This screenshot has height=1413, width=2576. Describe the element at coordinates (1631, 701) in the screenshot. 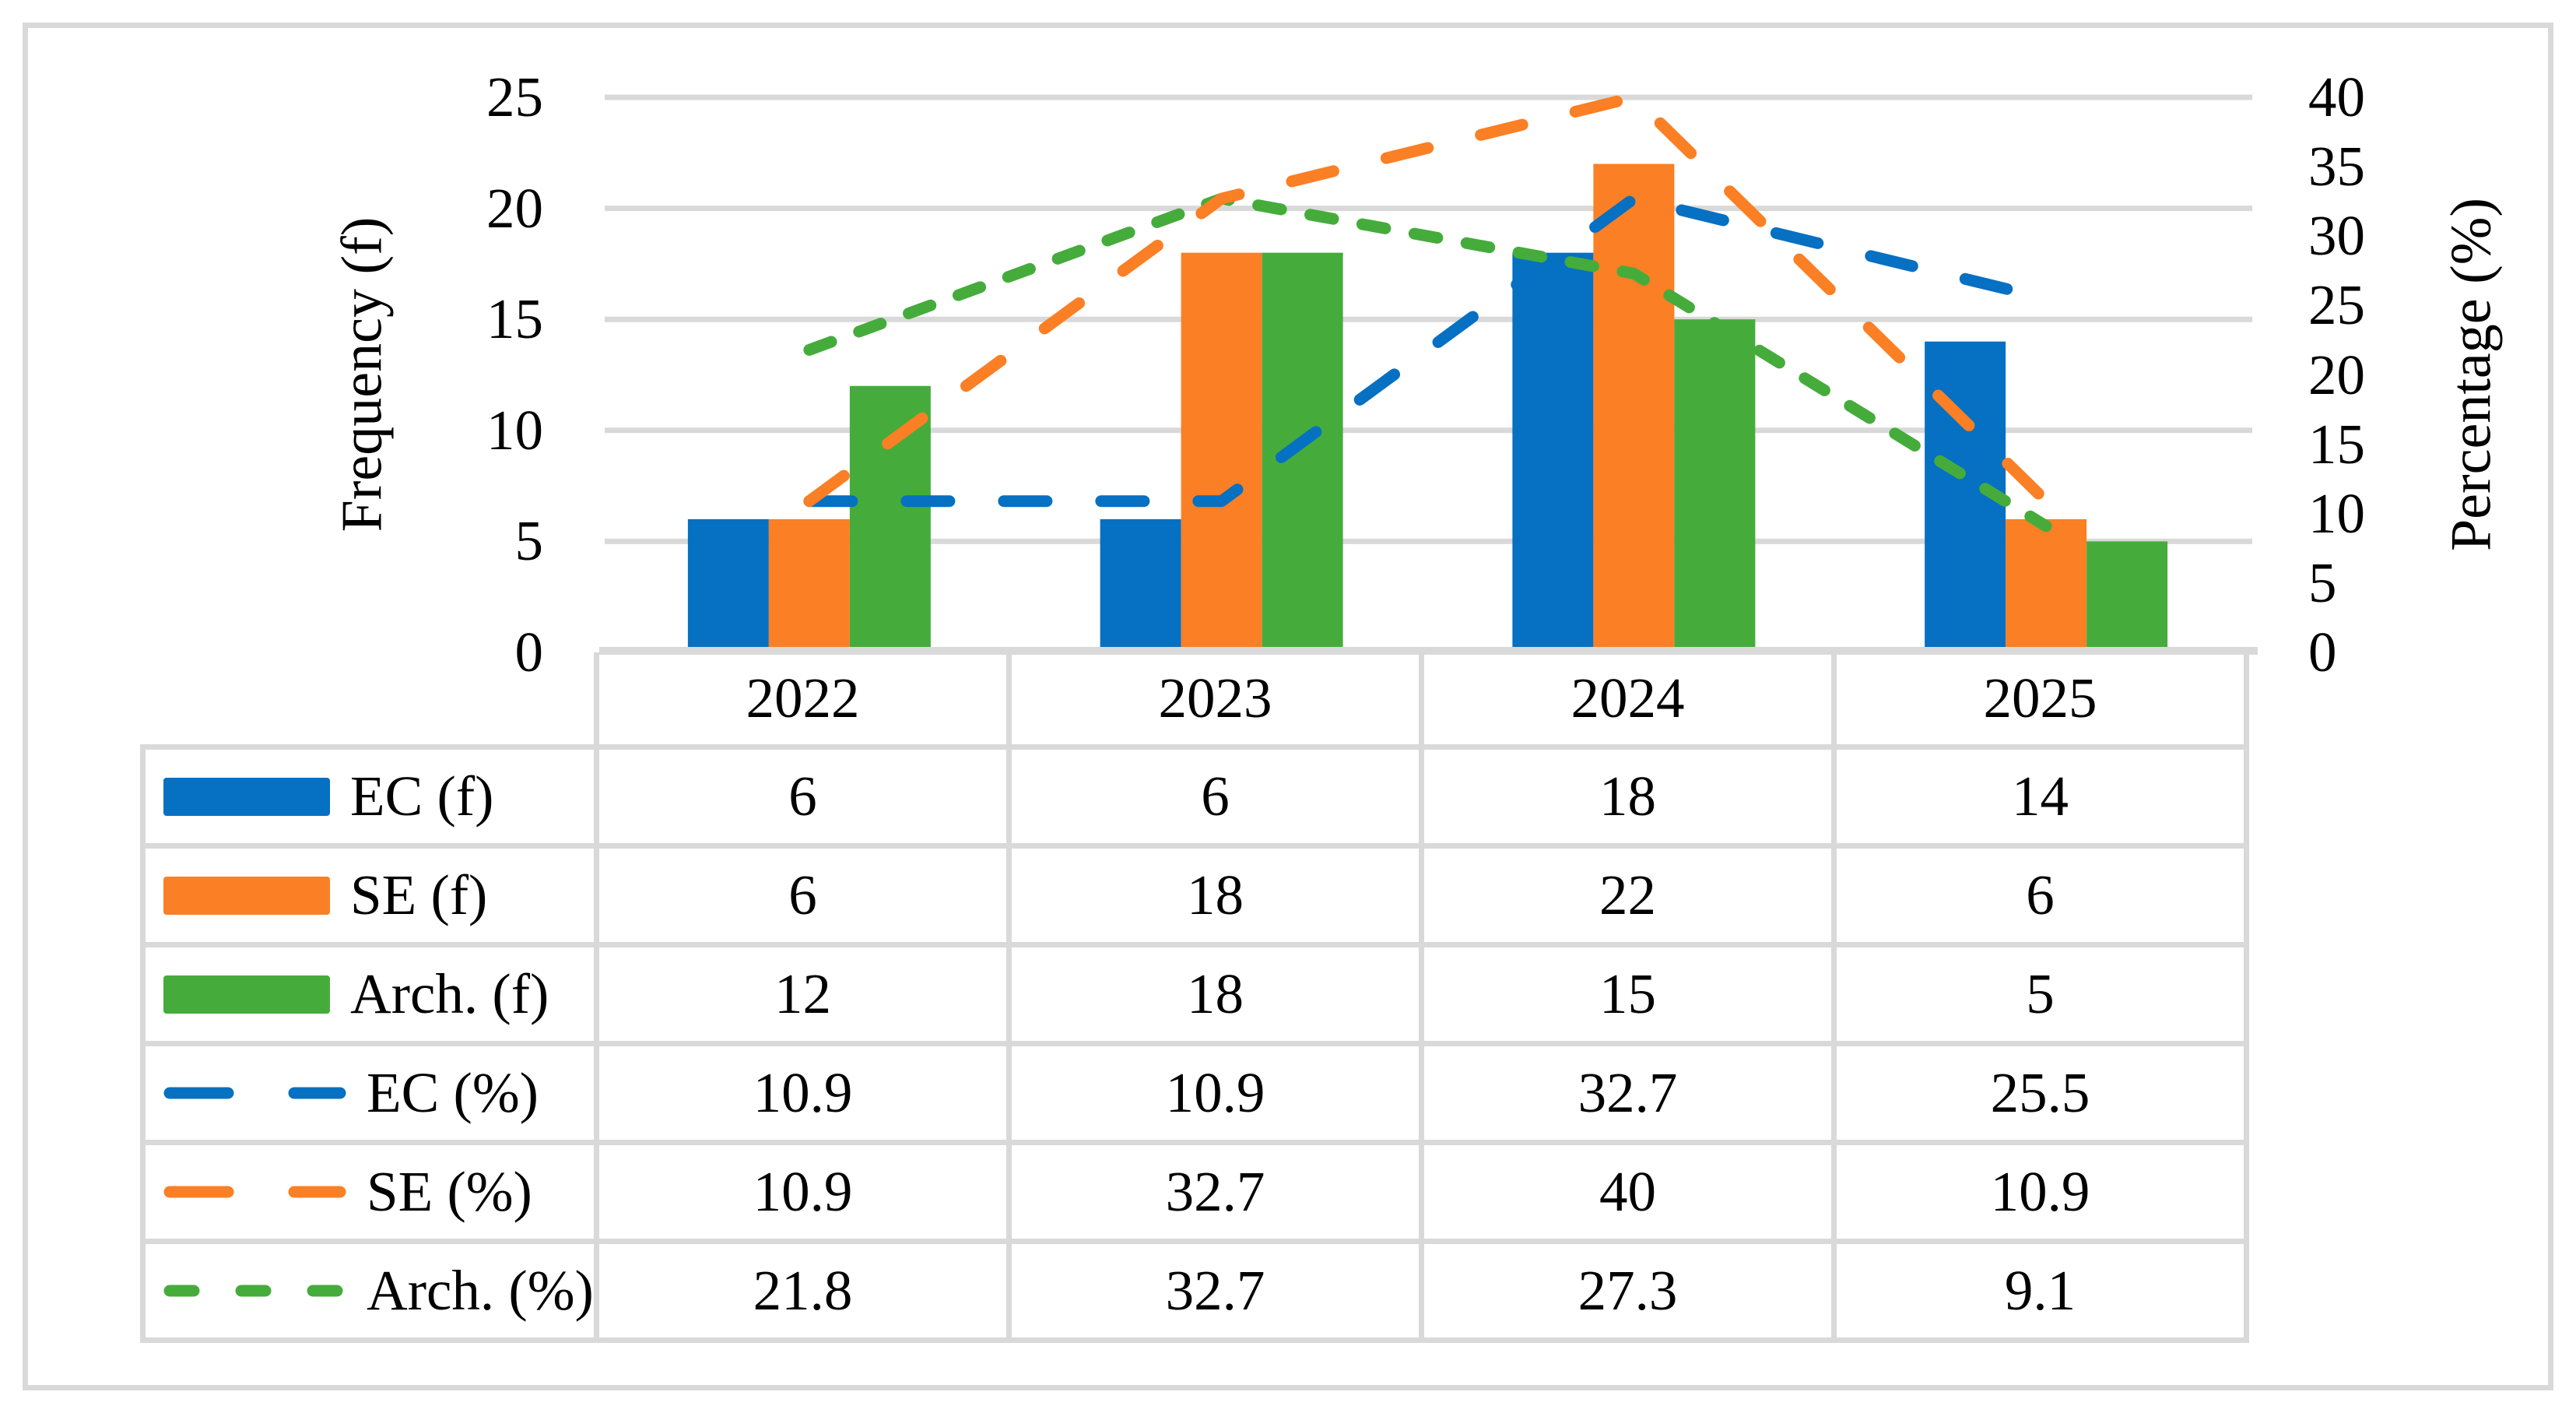

I see `table-year-header: 2024` at that location.